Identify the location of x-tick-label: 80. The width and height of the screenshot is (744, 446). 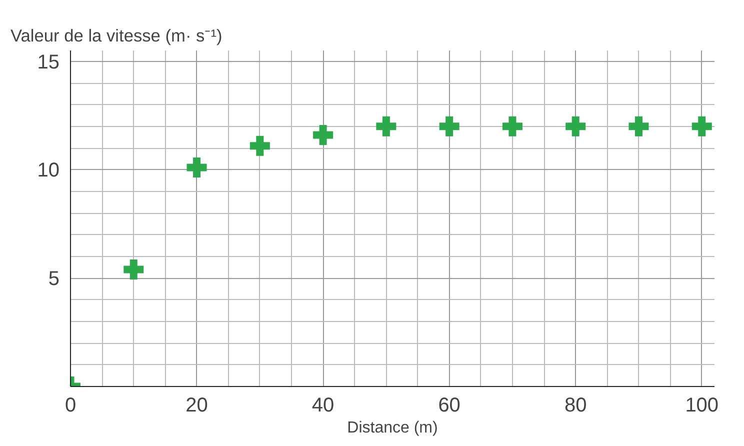
(575, 405).